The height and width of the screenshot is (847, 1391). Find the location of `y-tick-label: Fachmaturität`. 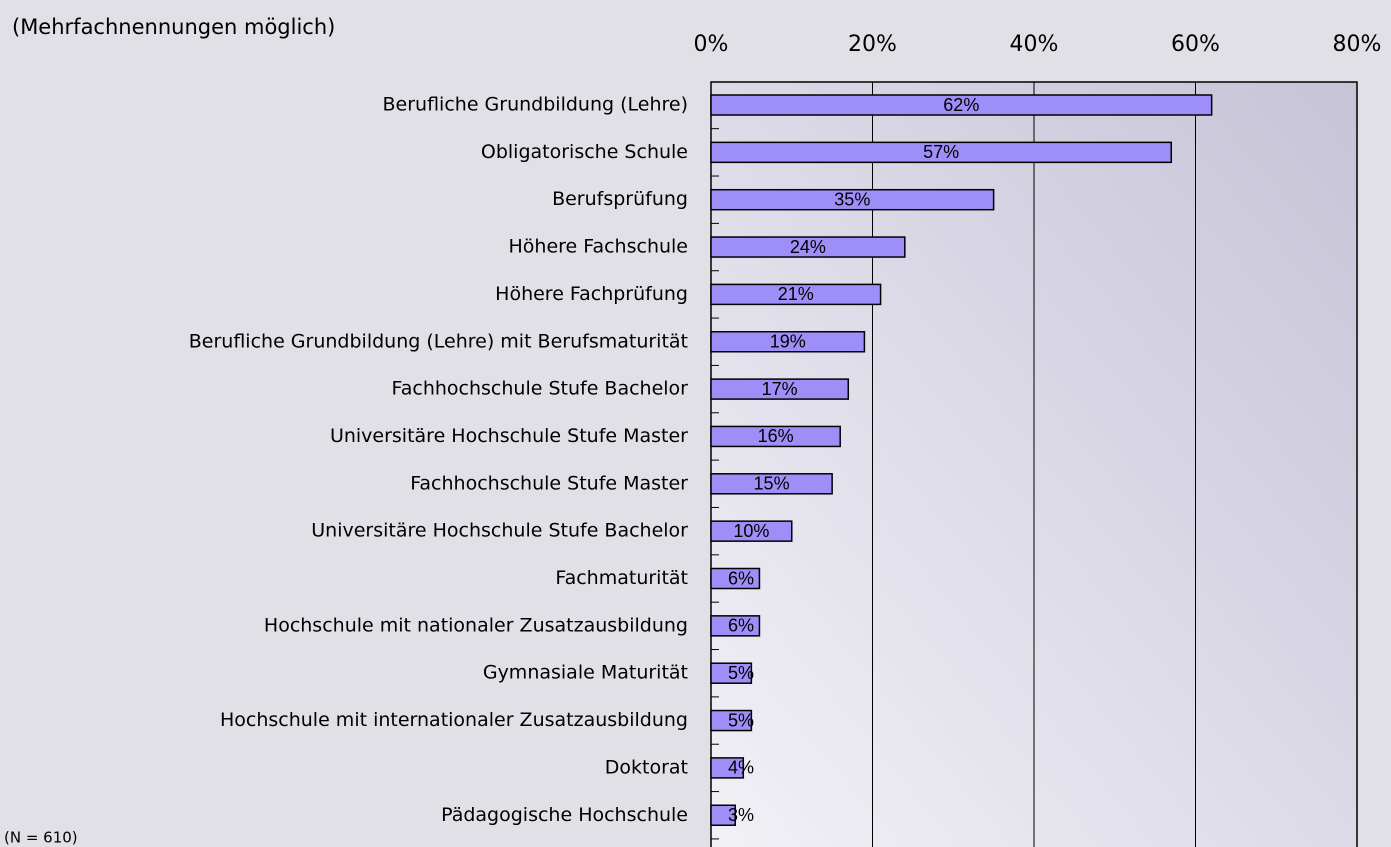

y-tick-label: Fachmaturität is located at coordinates (621, 578).